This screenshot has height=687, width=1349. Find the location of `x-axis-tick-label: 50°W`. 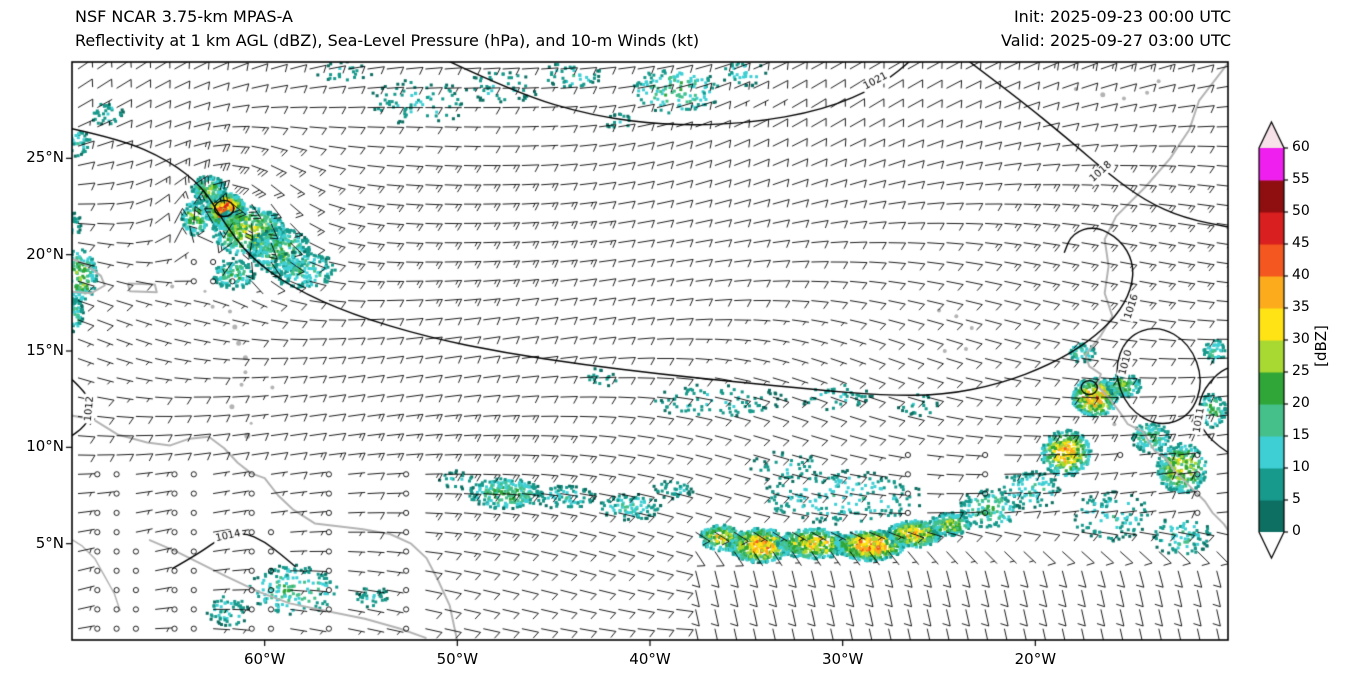

x-axis-tick-label: 50°W is located at coordinates (457, 659).